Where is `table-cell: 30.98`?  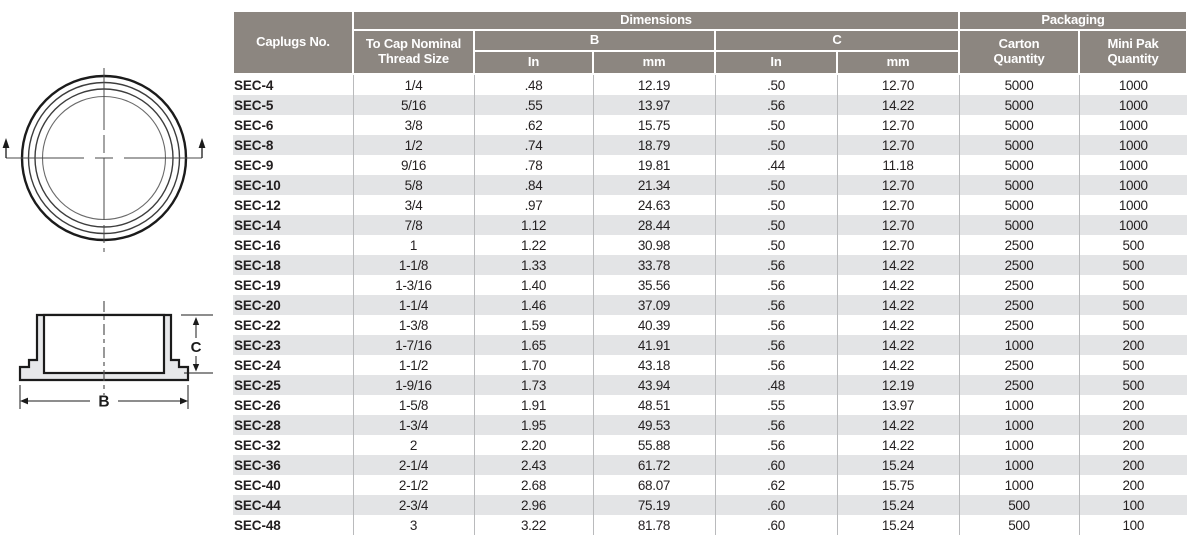
table-cell: 30.98 is located at coordinates (653, 245).